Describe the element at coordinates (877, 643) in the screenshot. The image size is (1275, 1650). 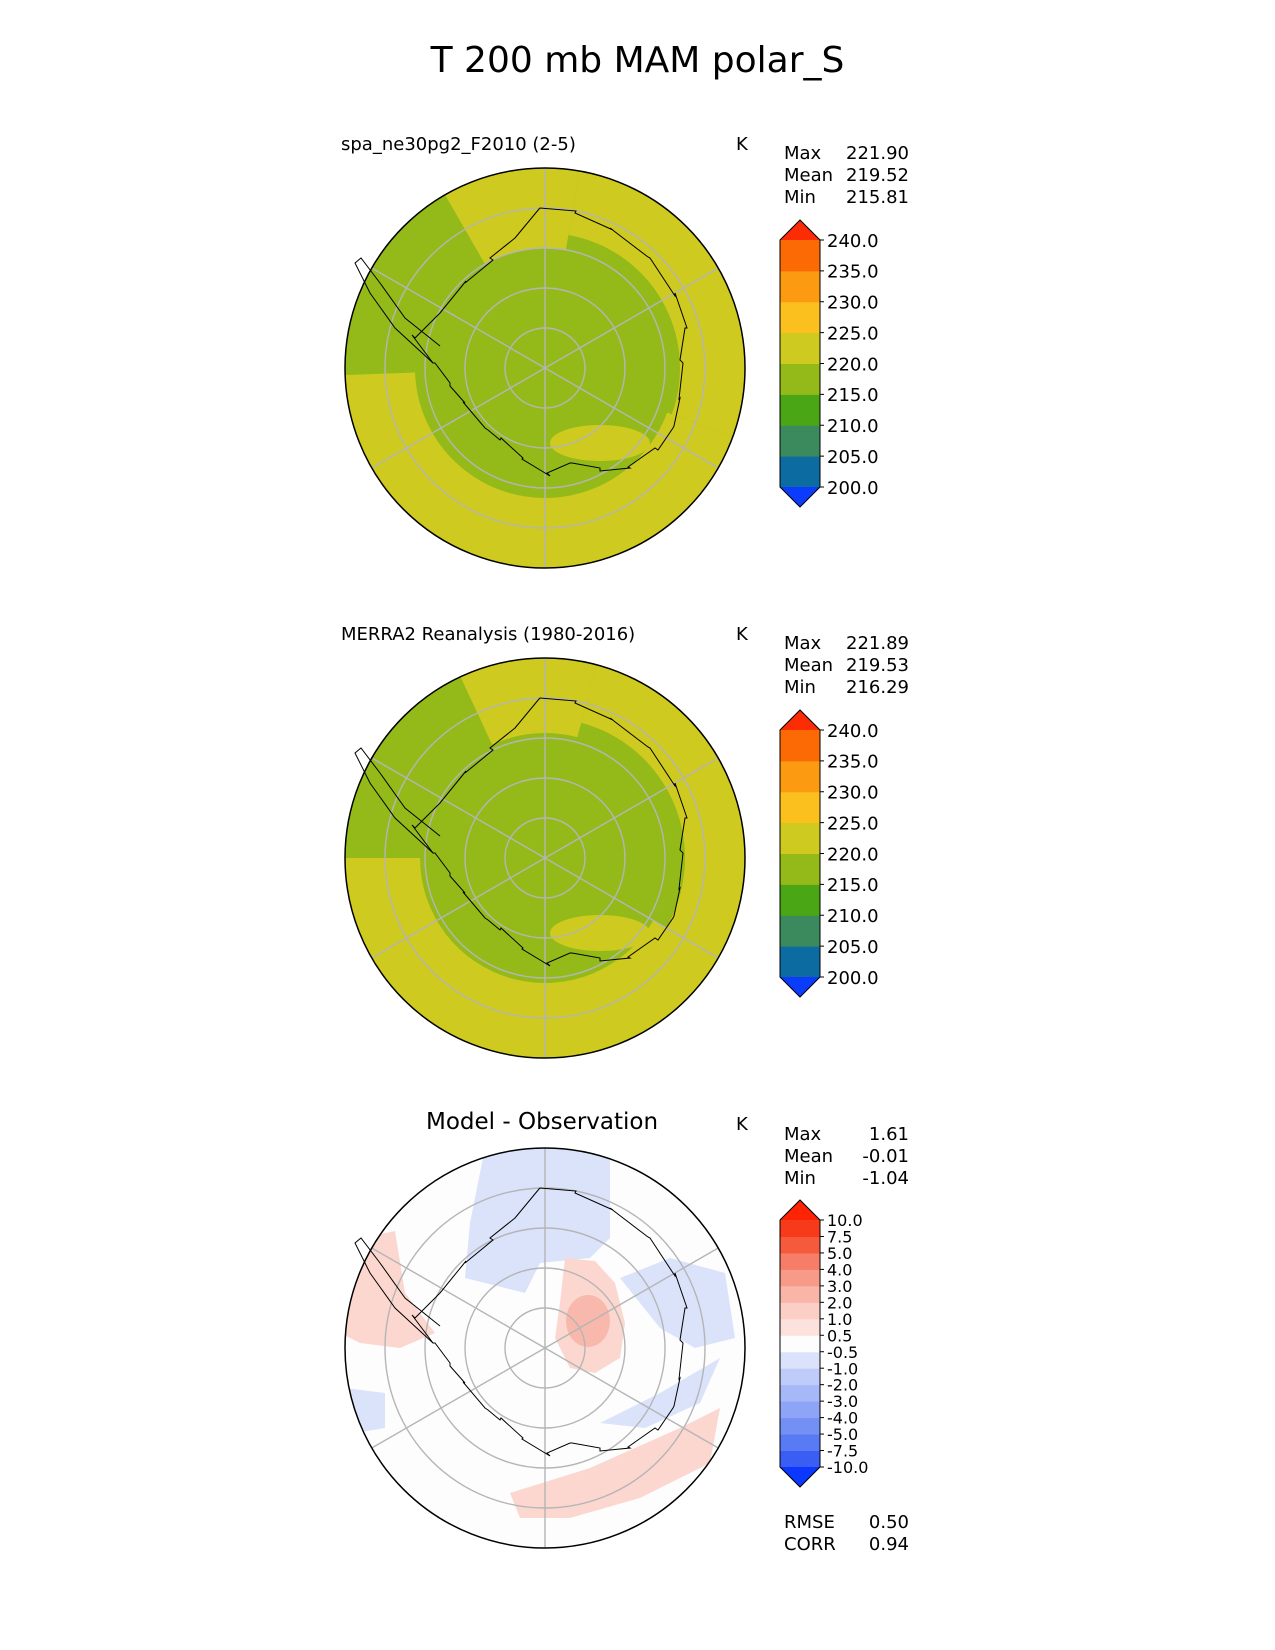
I see `stat-value: 221.89` at that location.